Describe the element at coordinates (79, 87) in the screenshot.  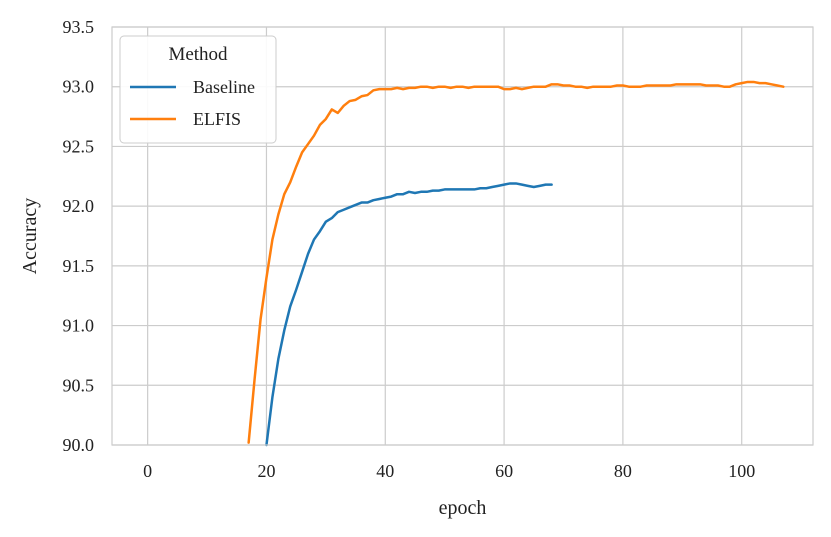
I see `y-tick-label: 93.0` at that location.